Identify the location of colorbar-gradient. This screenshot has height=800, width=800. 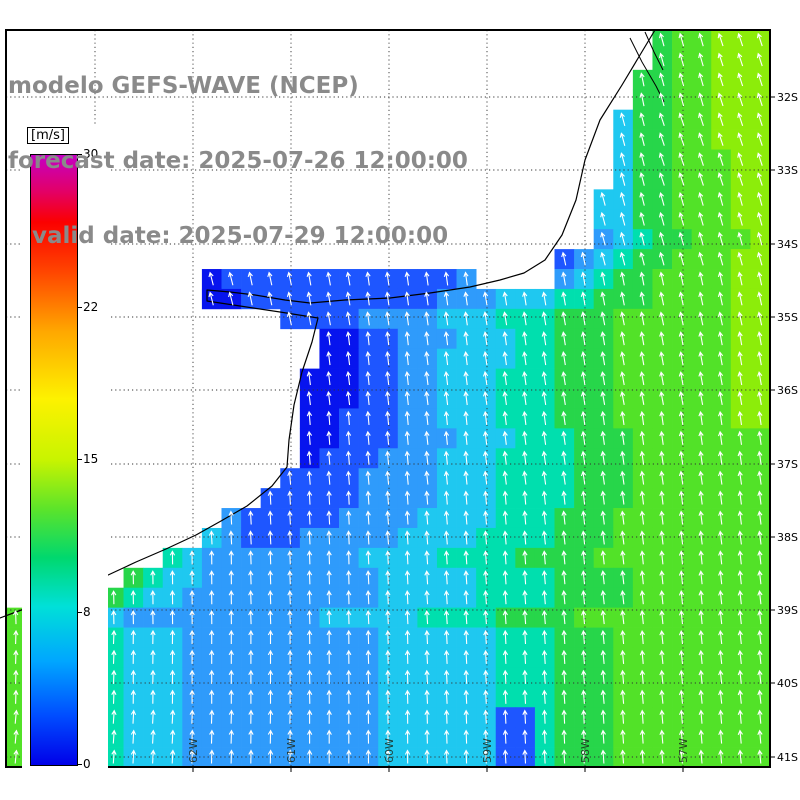
(54, 460).